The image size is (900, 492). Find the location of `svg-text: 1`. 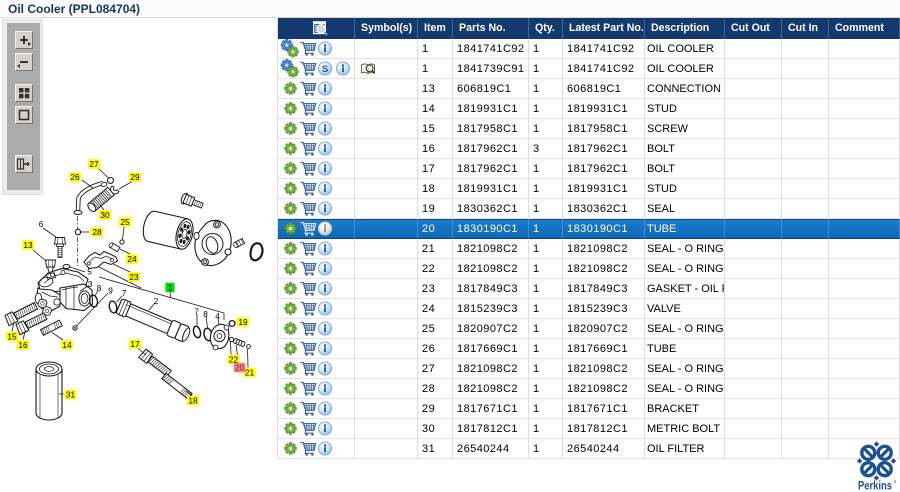

svg-text: 1 is located at coordinates (170, 288).